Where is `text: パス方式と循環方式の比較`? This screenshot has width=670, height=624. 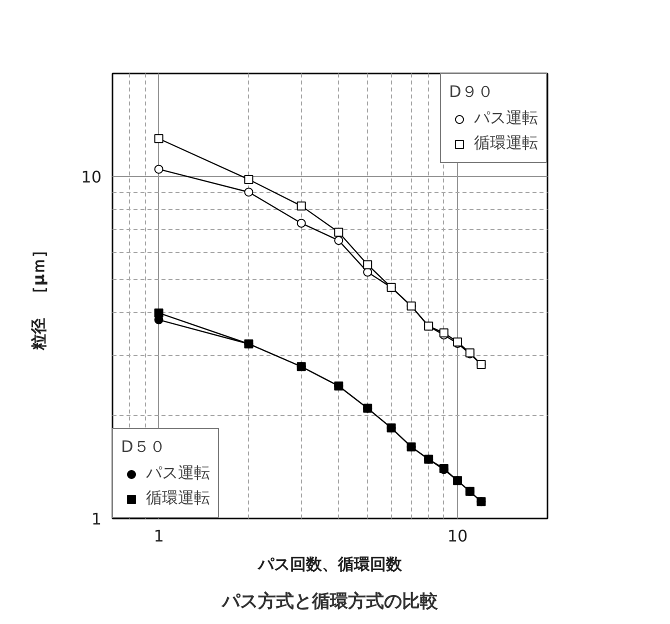 text: パス方式と循環方式の比較 is located at coordinates (330, 601).